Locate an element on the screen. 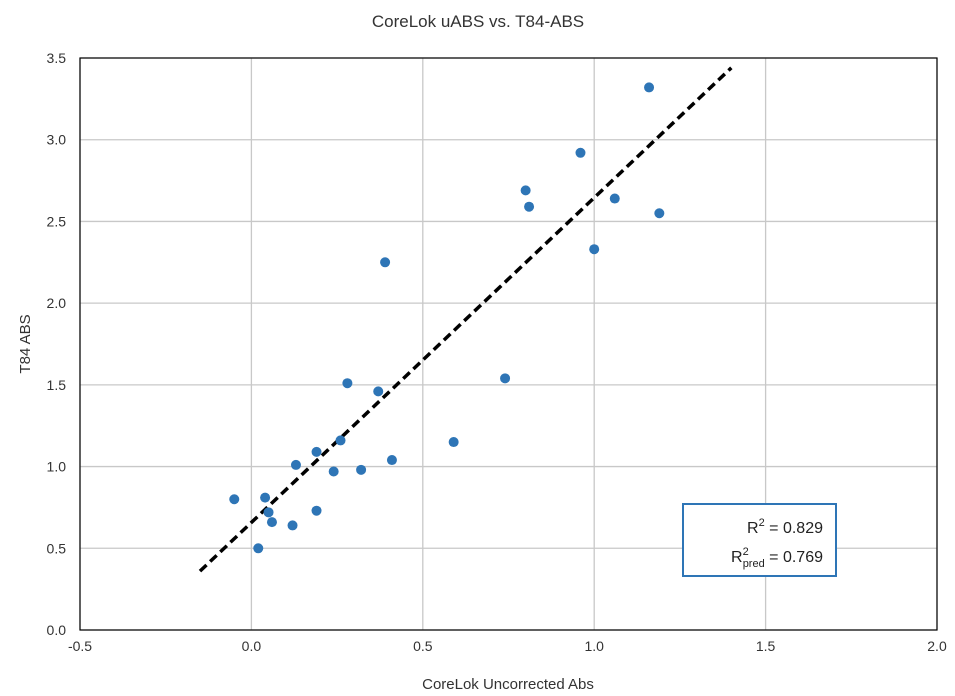 This screenshot has width=955, height=696. y-axis-label: T84 ABS is located at coordinates (25, 343).